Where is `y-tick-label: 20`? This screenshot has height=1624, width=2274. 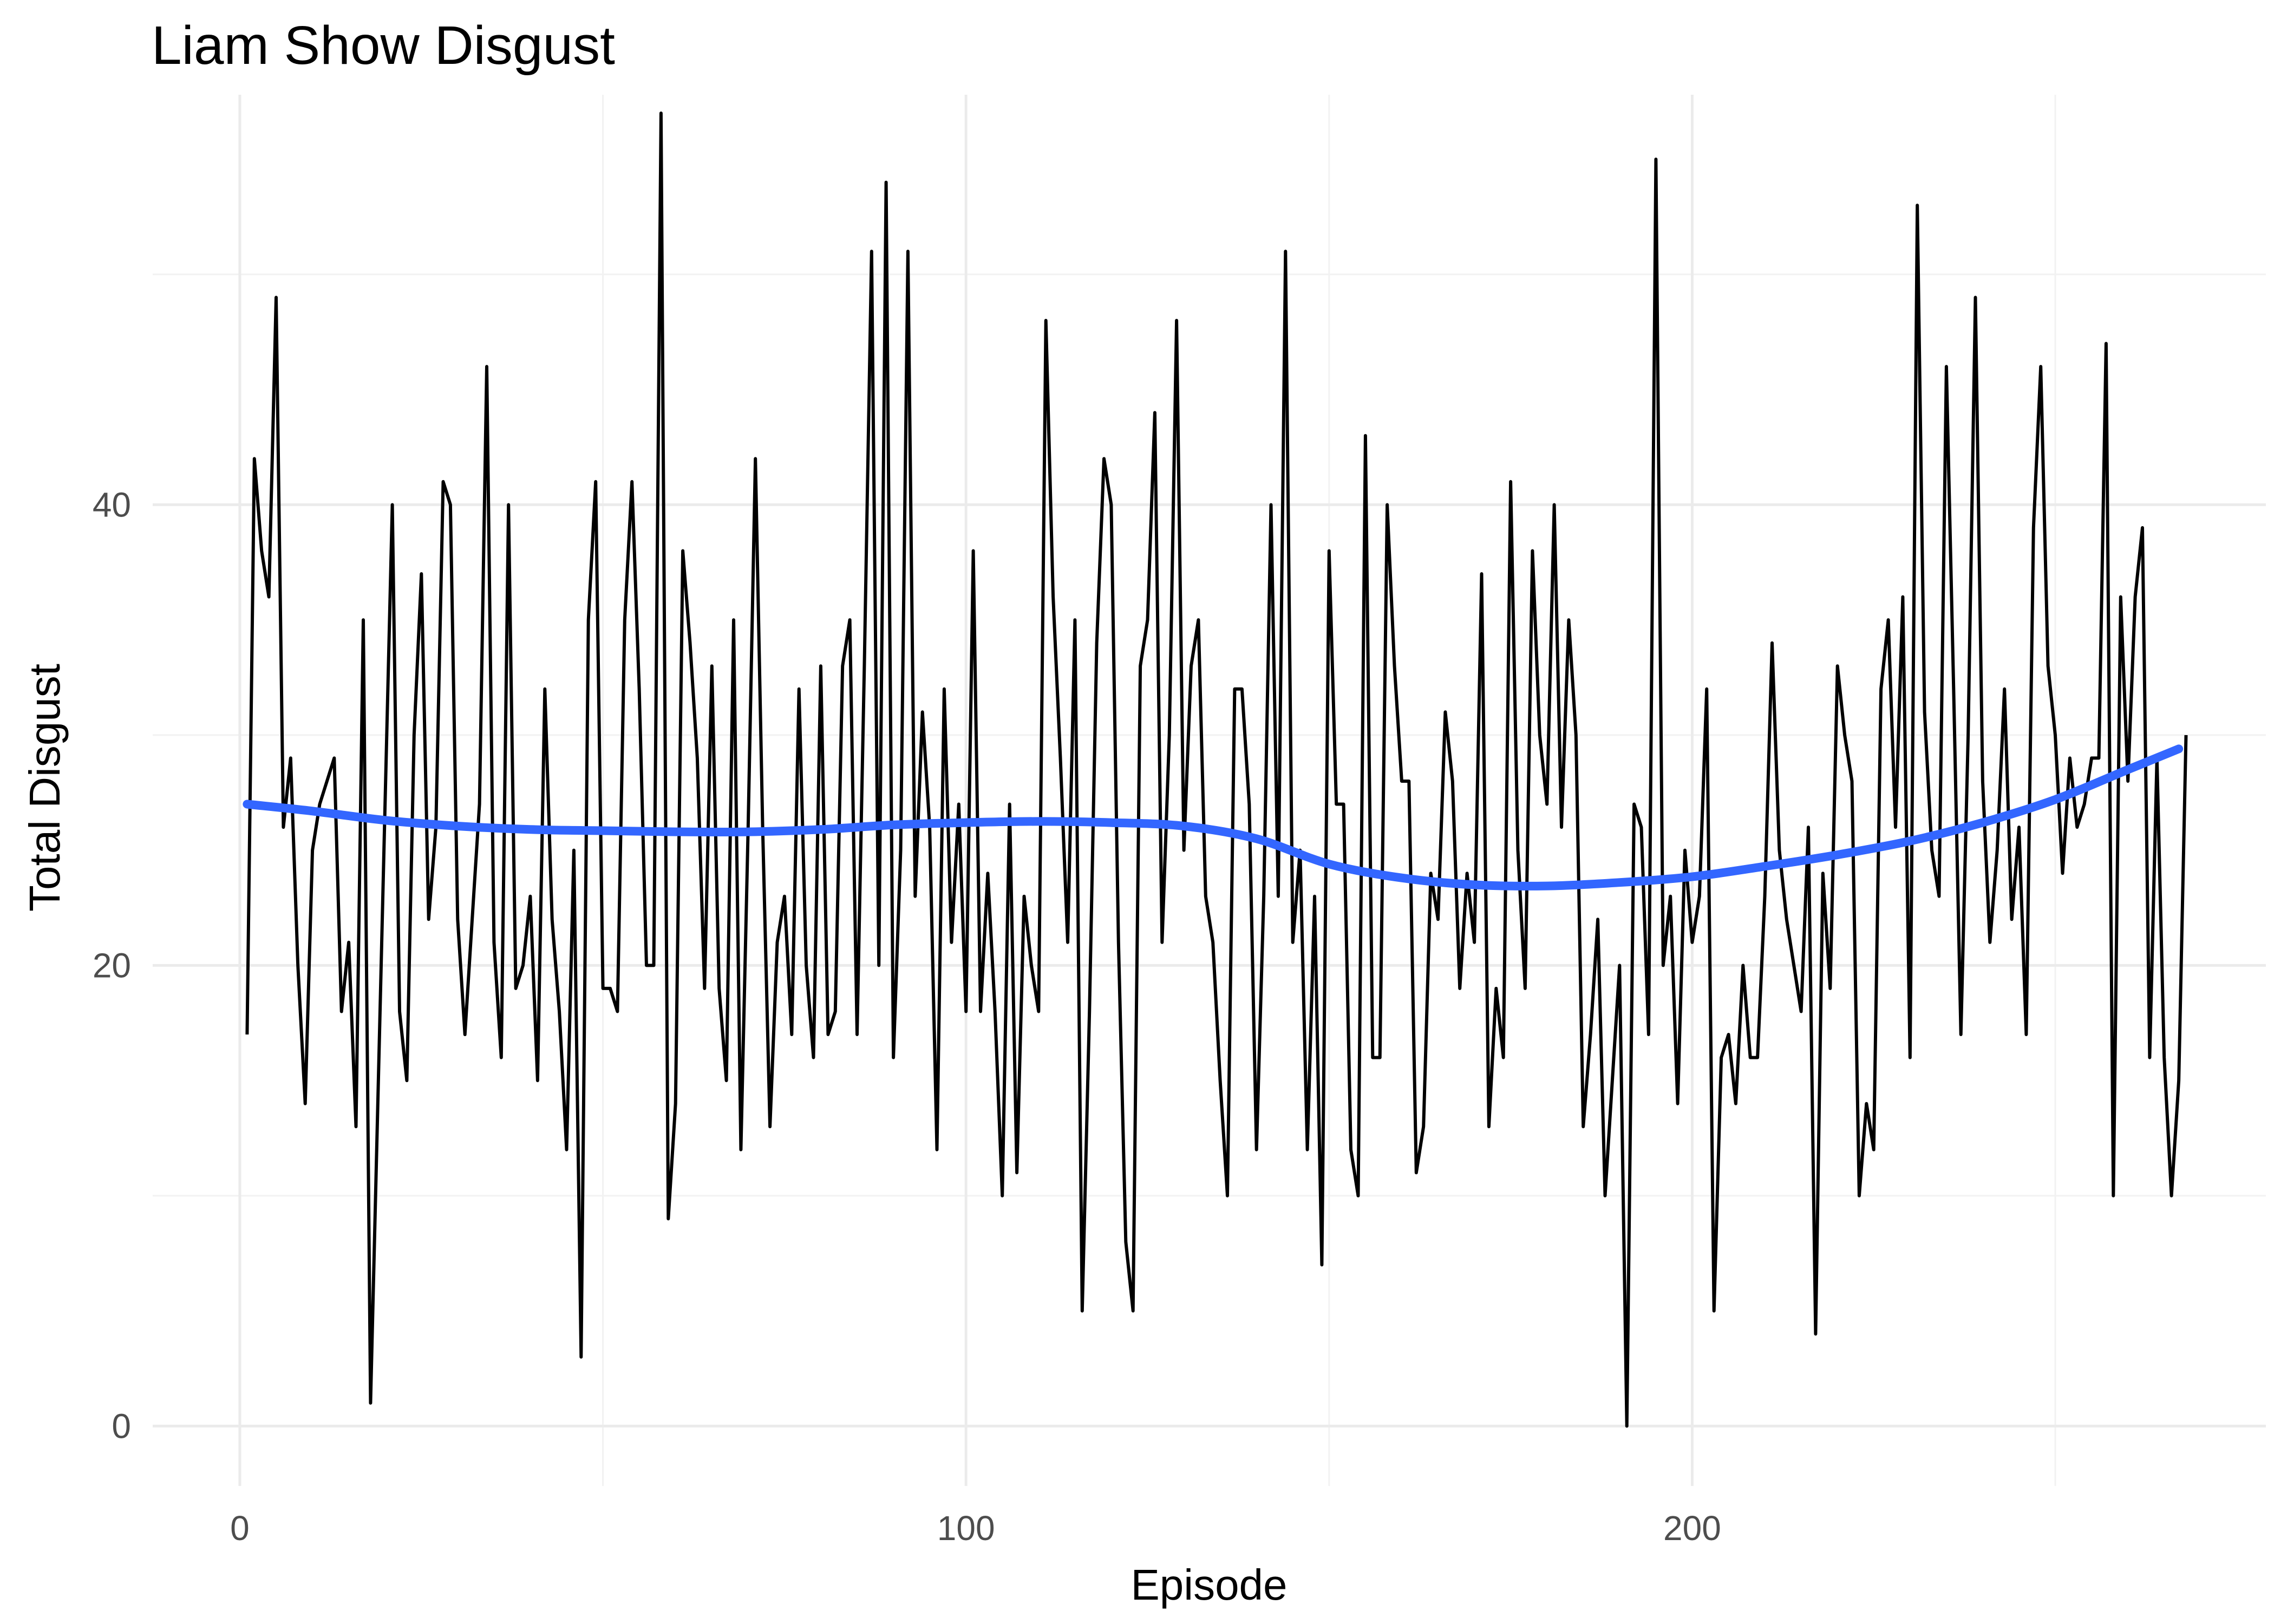 y-tick-label: 20 is located at coordinates (112, 966).